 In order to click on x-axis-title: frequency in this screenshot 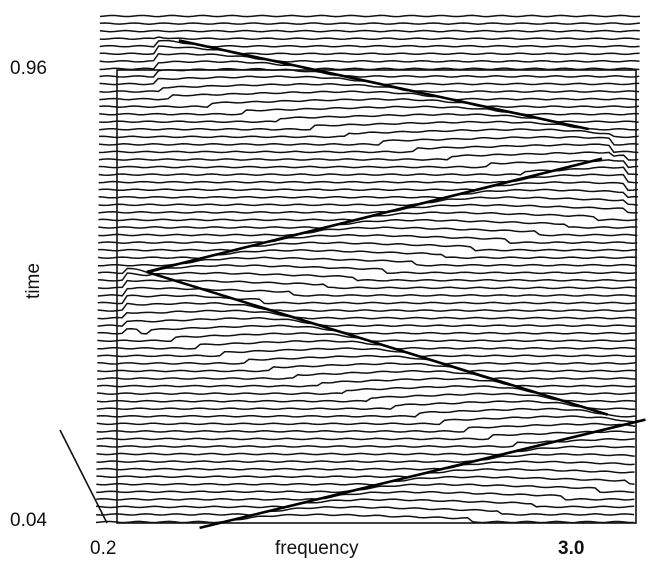, I will do `click(317, 548)`.